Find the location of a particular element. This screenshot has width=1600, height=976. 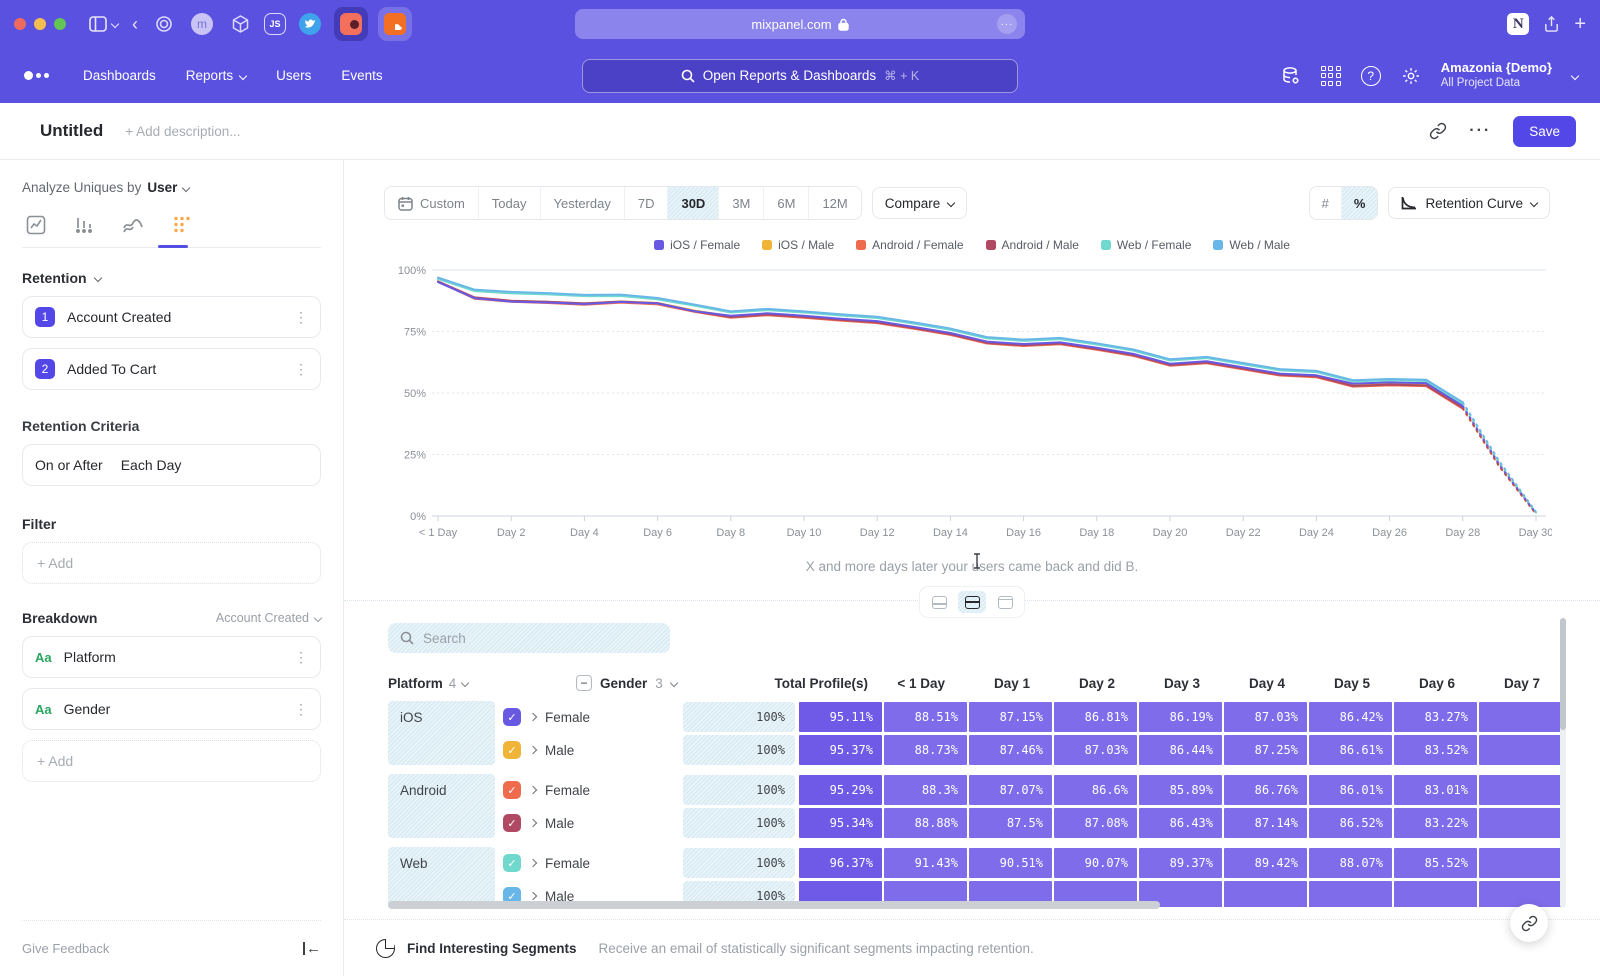

range-button-12m: 12M is located at coordinates (835, 203).